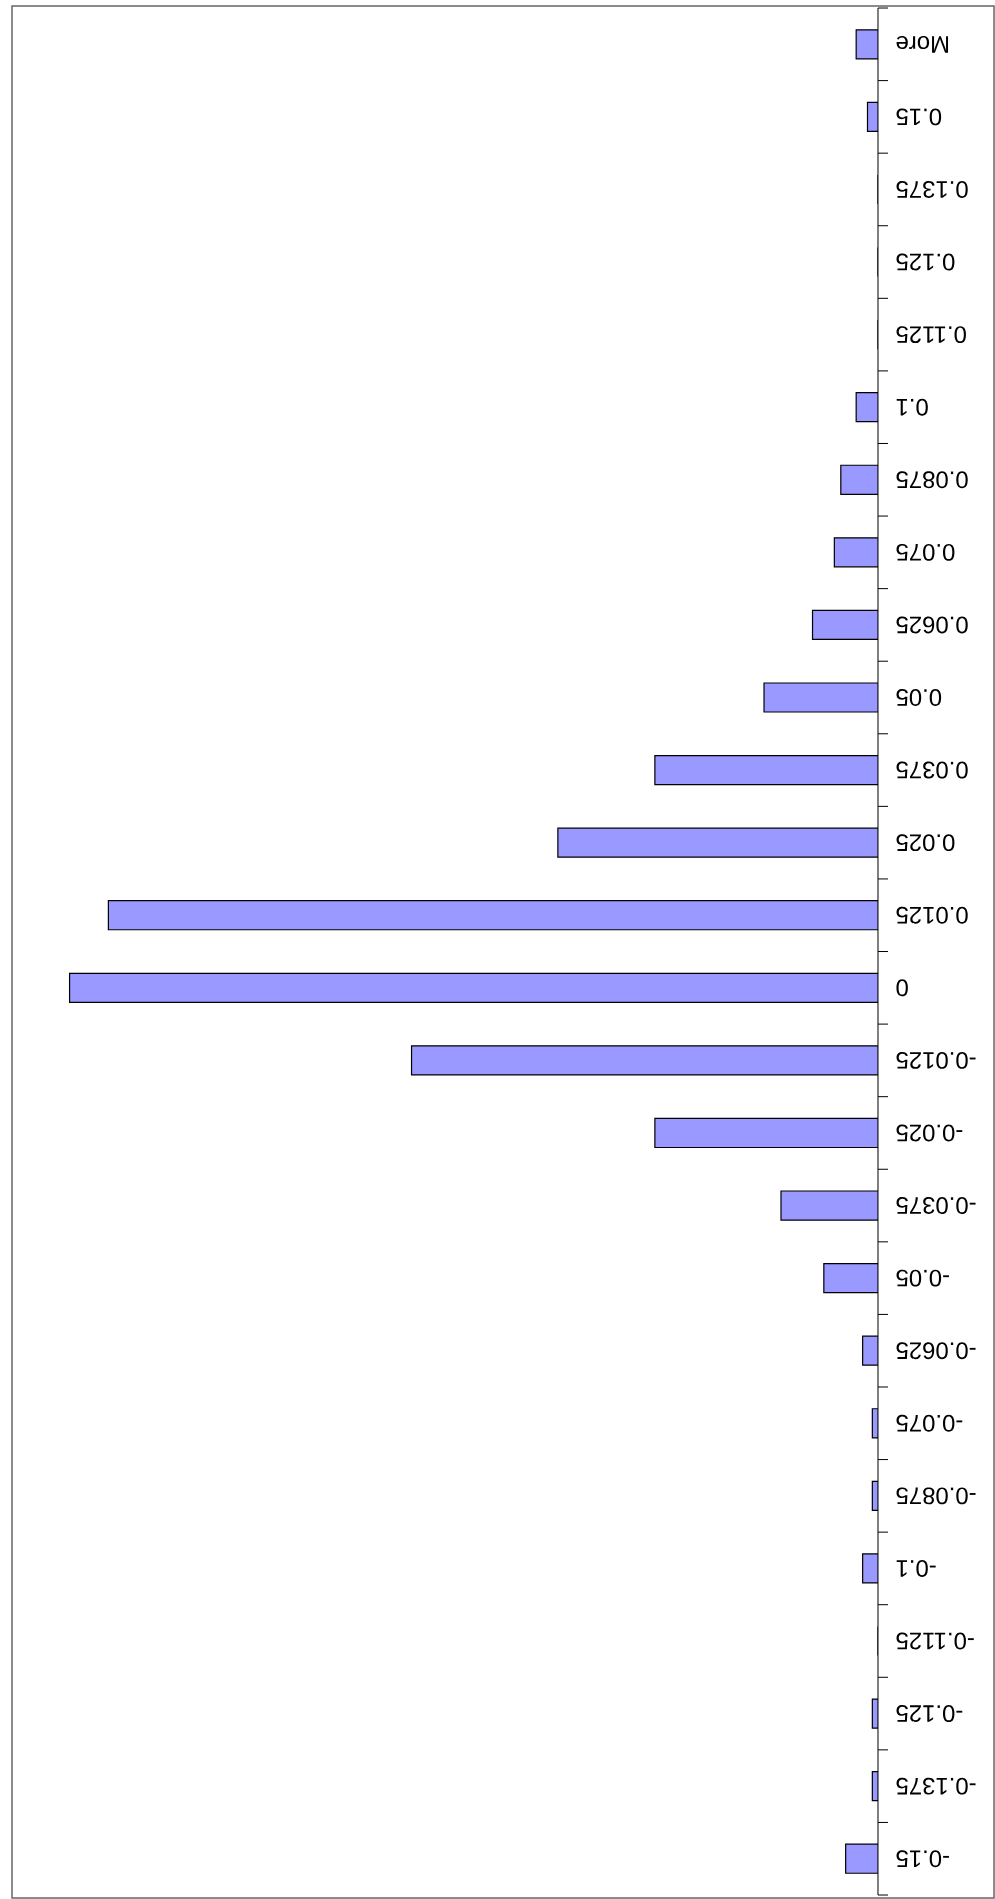 The image size is (995, 1899). What do you see at coordinates (932, 915) in the screenshot?
I see `y-tick-label: 0.0125` at bounding box center [932, 915].